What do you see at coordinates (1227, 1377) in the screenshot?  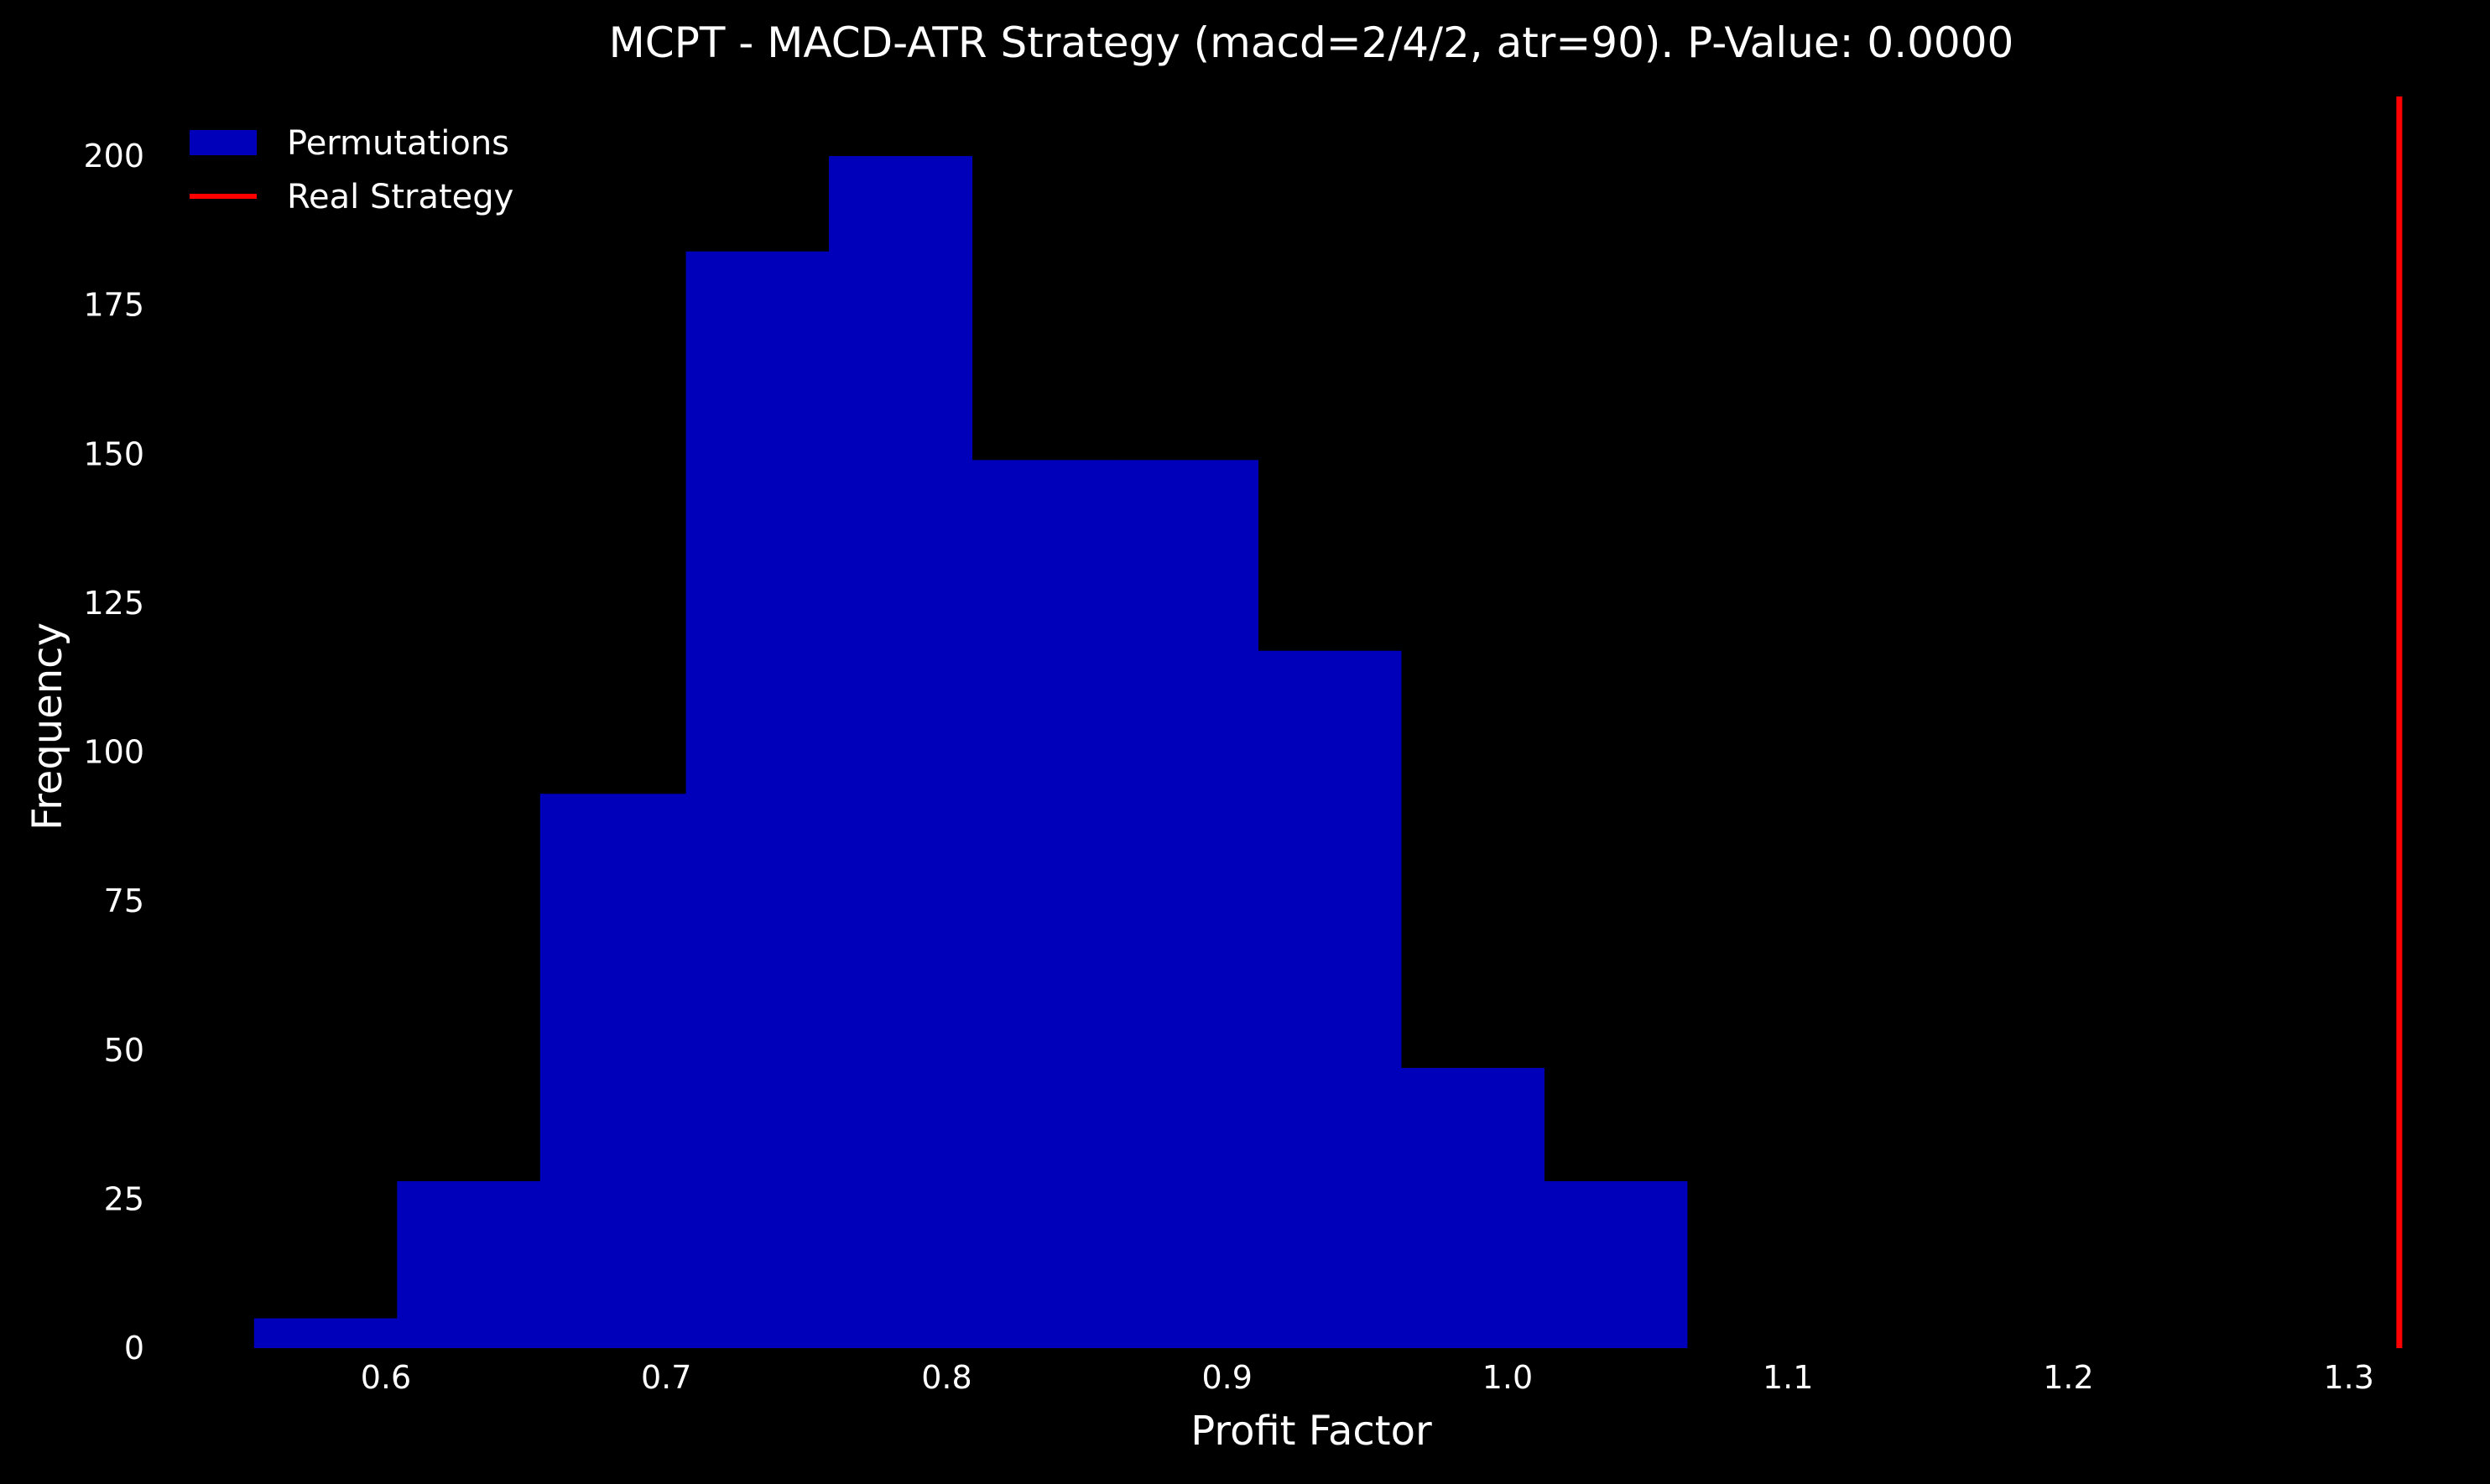 I see `x-tick-label: 0.9` at bounding box center [1227, 1377].